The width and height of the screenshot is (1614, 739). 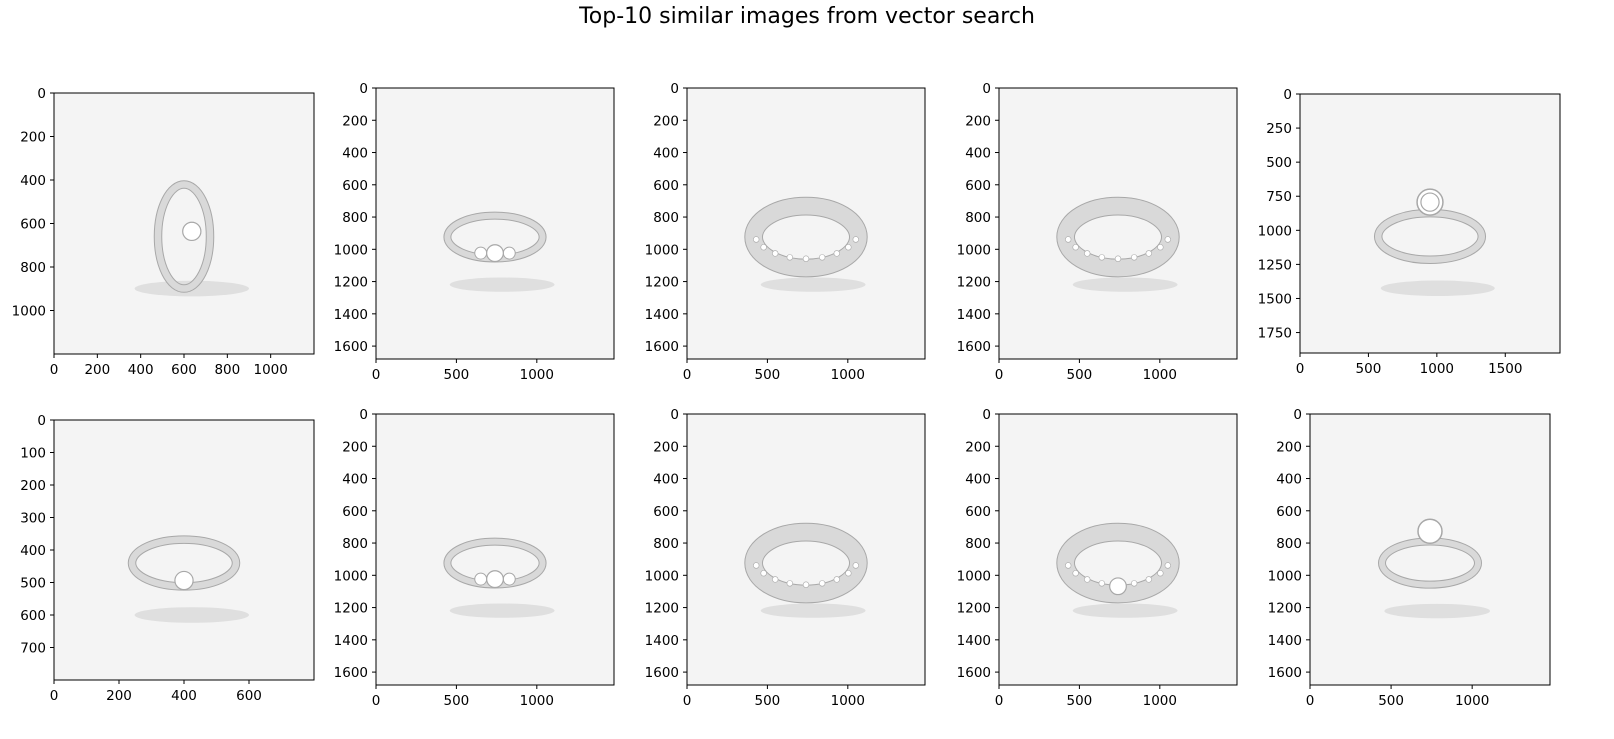 What do you see at coordinates (1275, 334) in the screenshot?
I see `y-tick-label: 1750` at bounding box center [1275, 334].